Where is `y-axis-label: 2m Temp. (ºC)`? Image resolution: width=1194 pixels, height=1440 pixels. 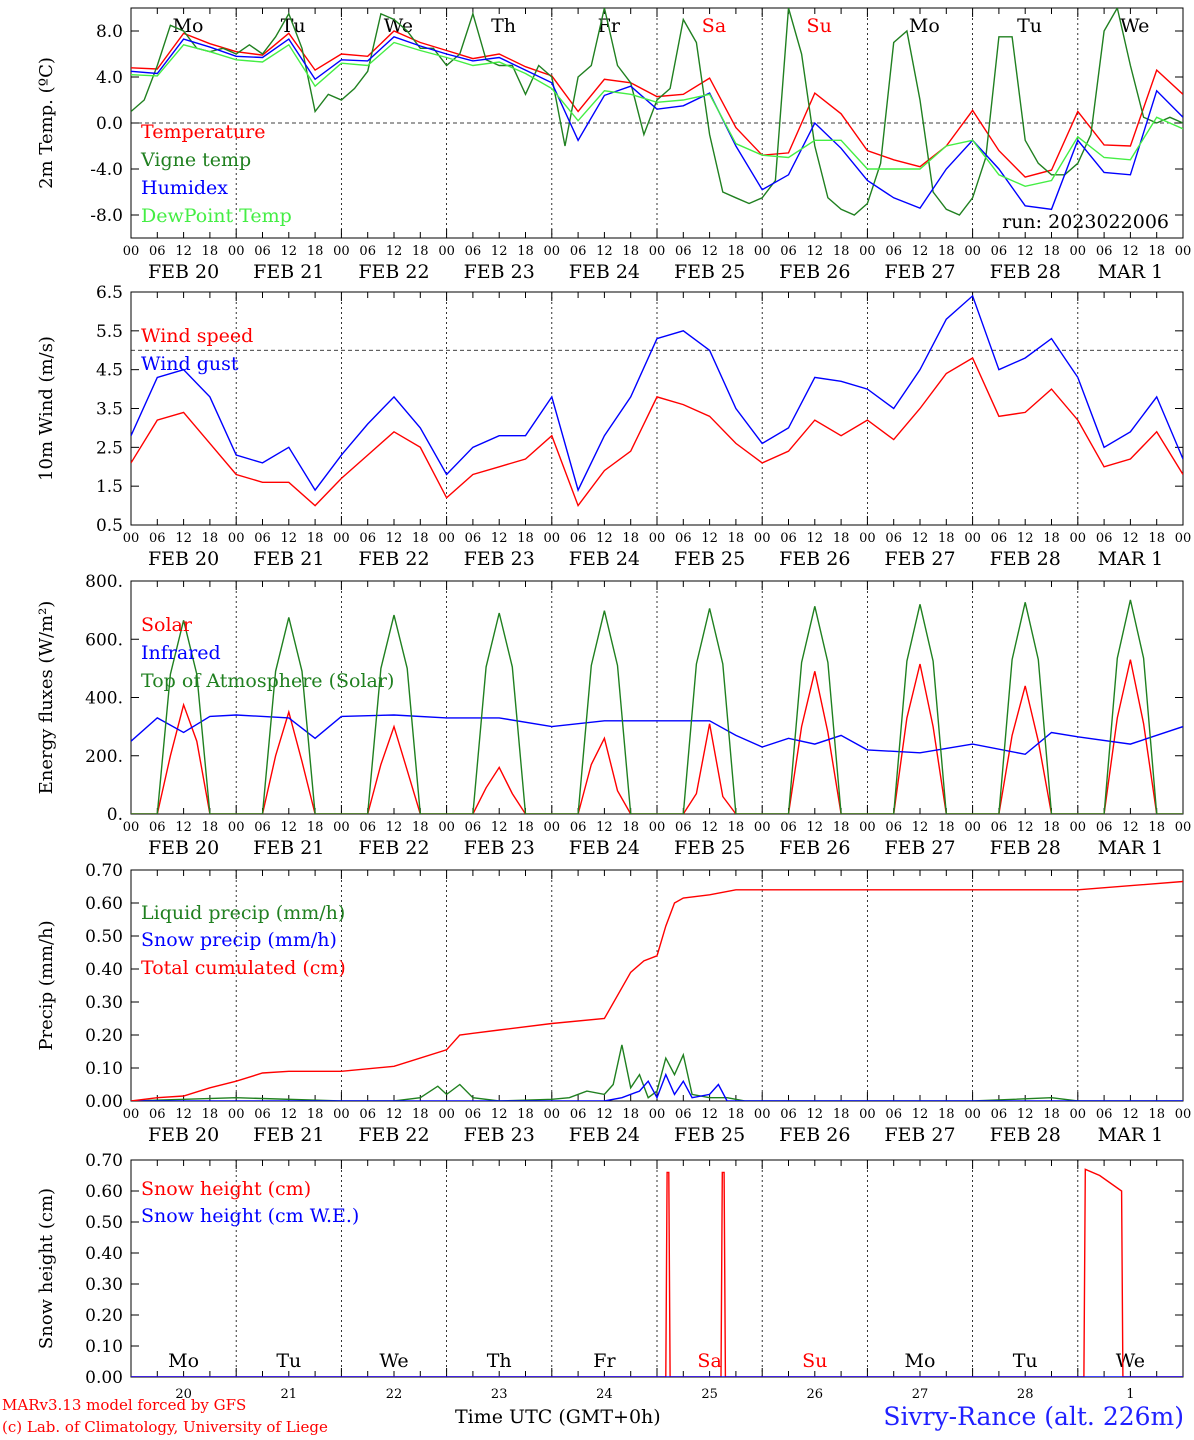 y-axis-label: 2m Temp. (ºC) is located at coordinates (46, 123).